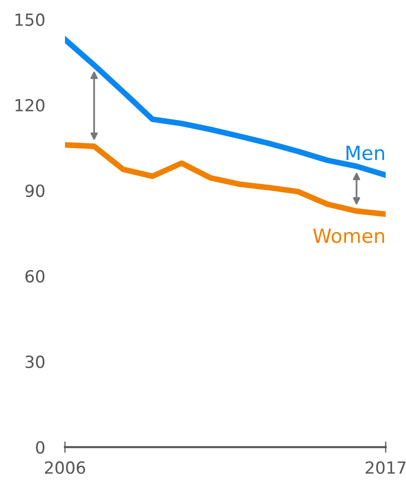 The image size is (406, 486). Describe the element at coordinates (30, 105) in the screenshot. I see `y-tick-label: 120` at that location.